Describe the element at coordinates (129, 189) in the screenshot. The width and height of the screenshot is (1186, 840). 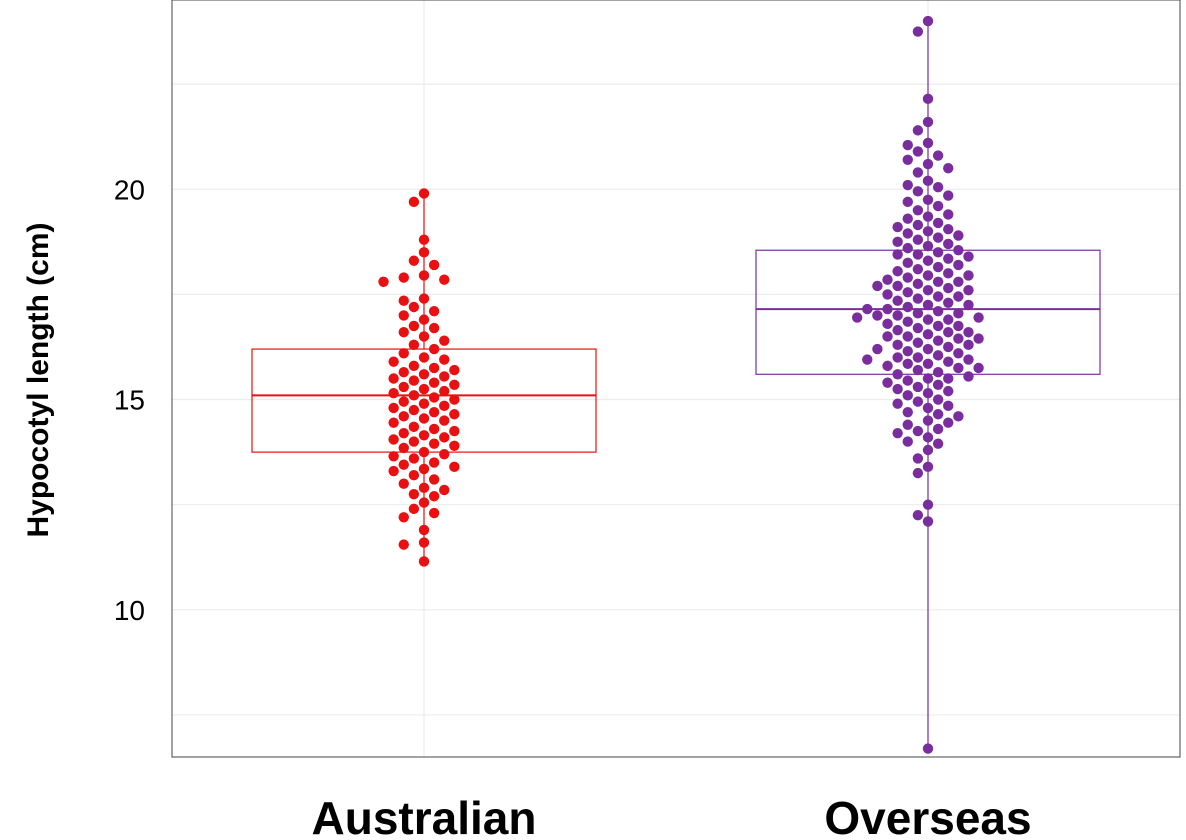
I see `y-tick-label: 20` at that location.